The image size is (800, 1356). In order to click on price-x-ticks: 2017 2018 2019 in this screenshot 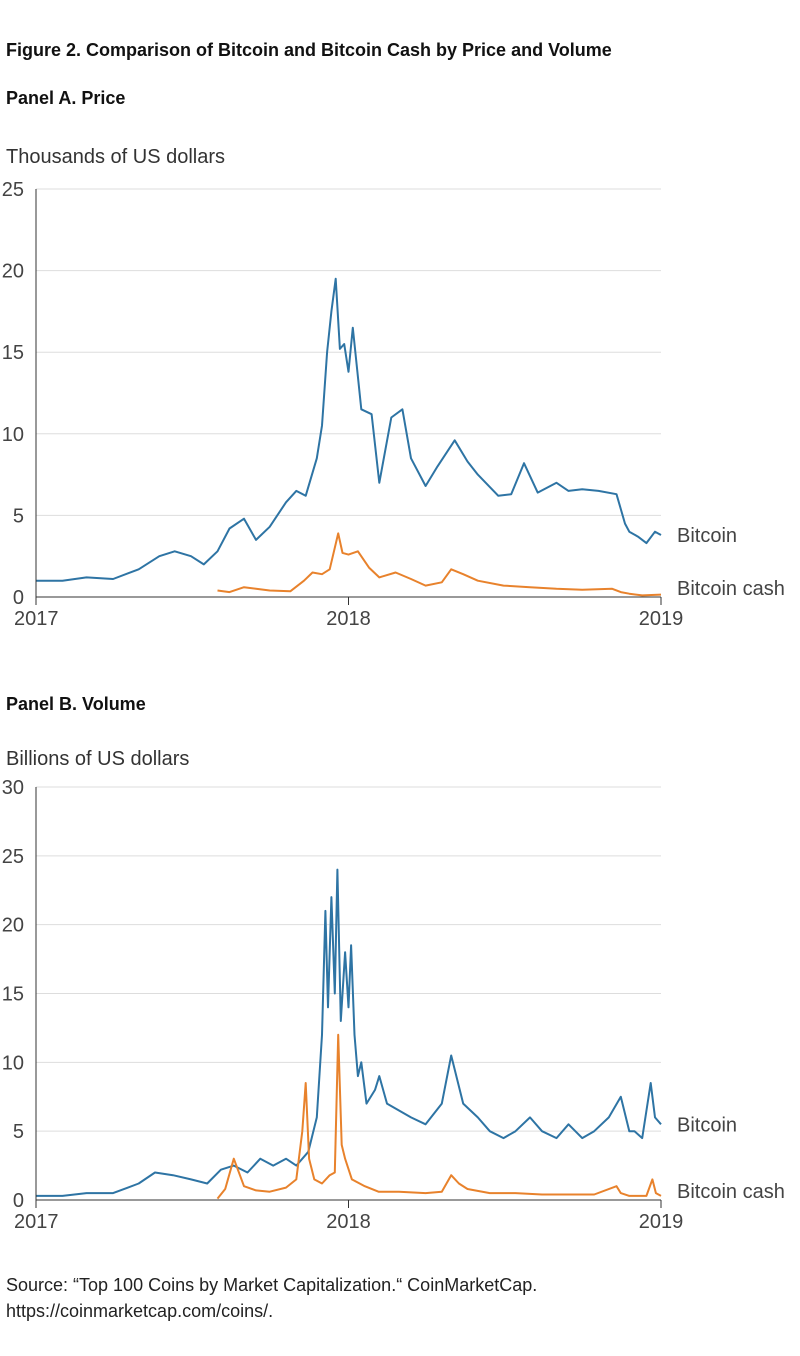, I will do `click(348, 613)`.